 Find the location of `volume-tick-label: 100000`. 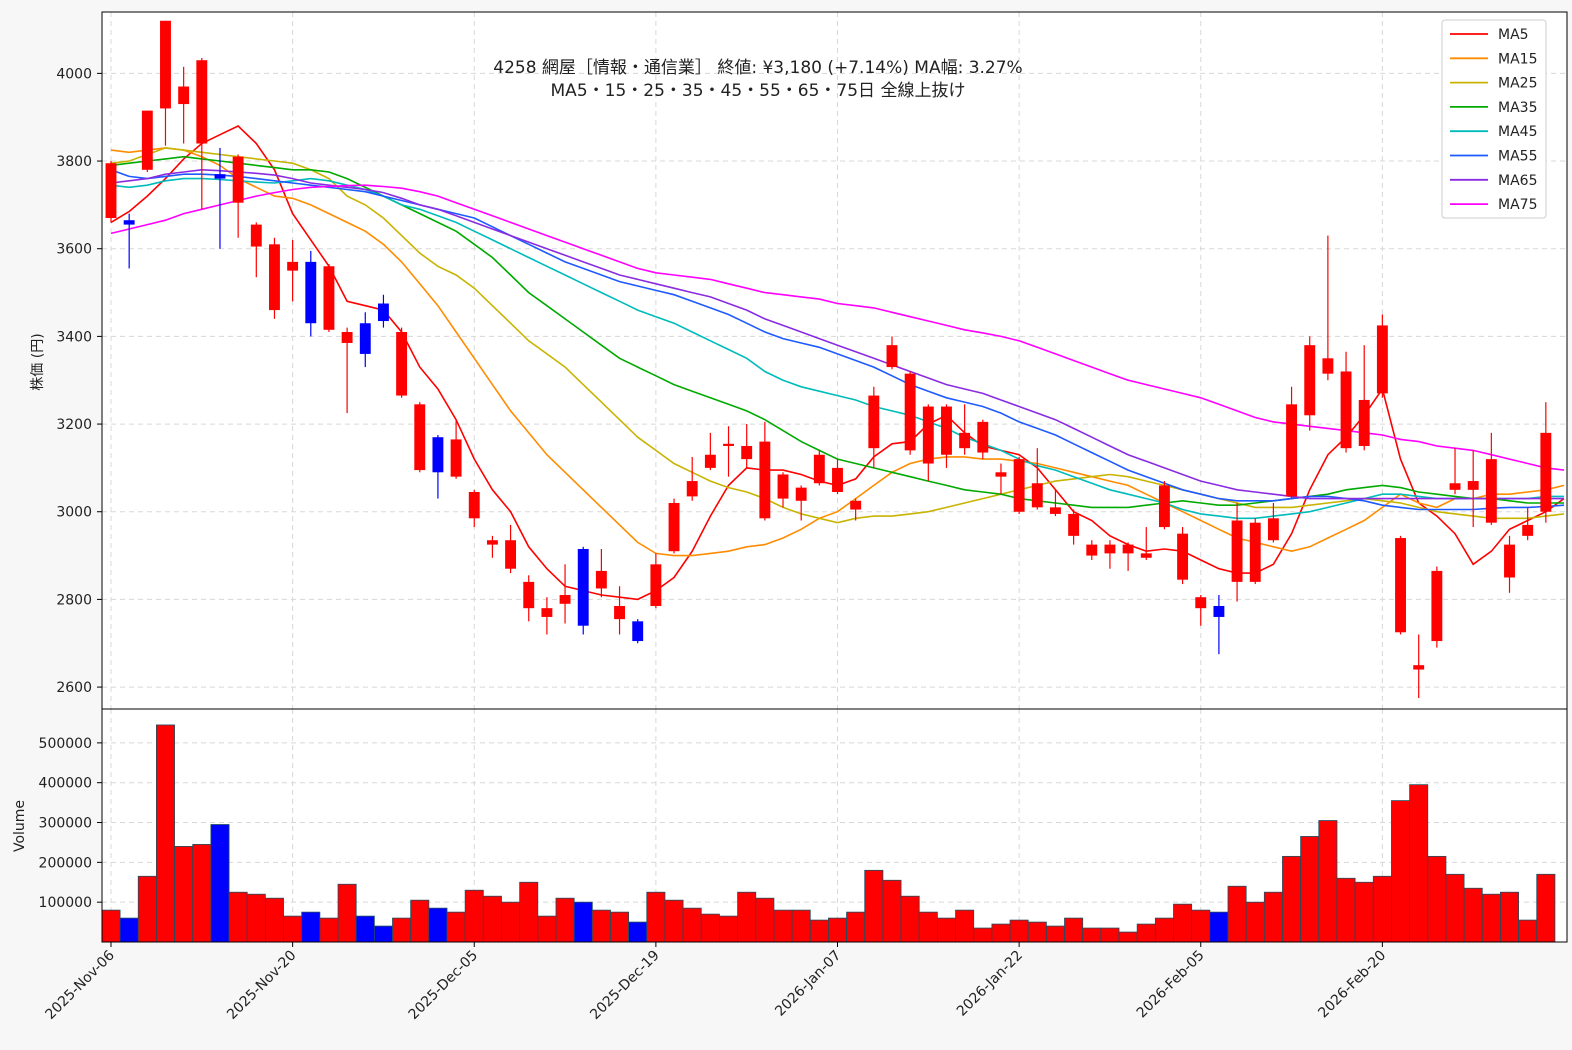

volume-tick-label: 100000 is located at coordinates (65, 903).